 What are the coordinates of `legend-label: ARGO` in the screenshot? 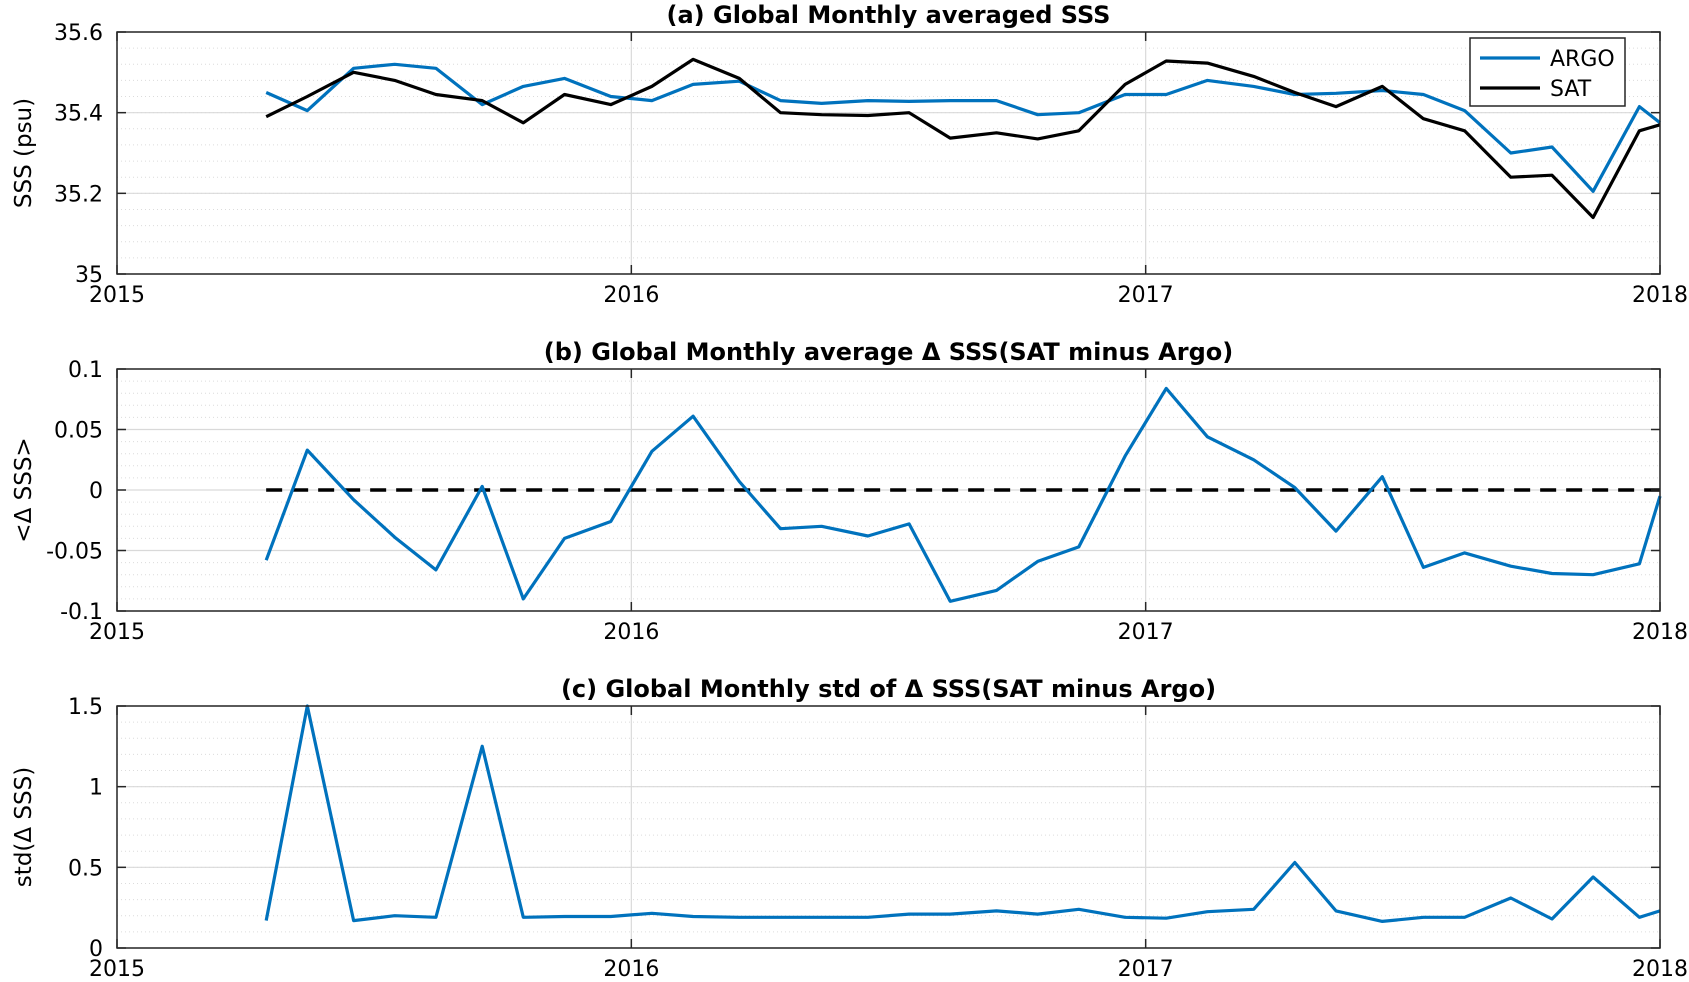 It's located at (1582, 59).